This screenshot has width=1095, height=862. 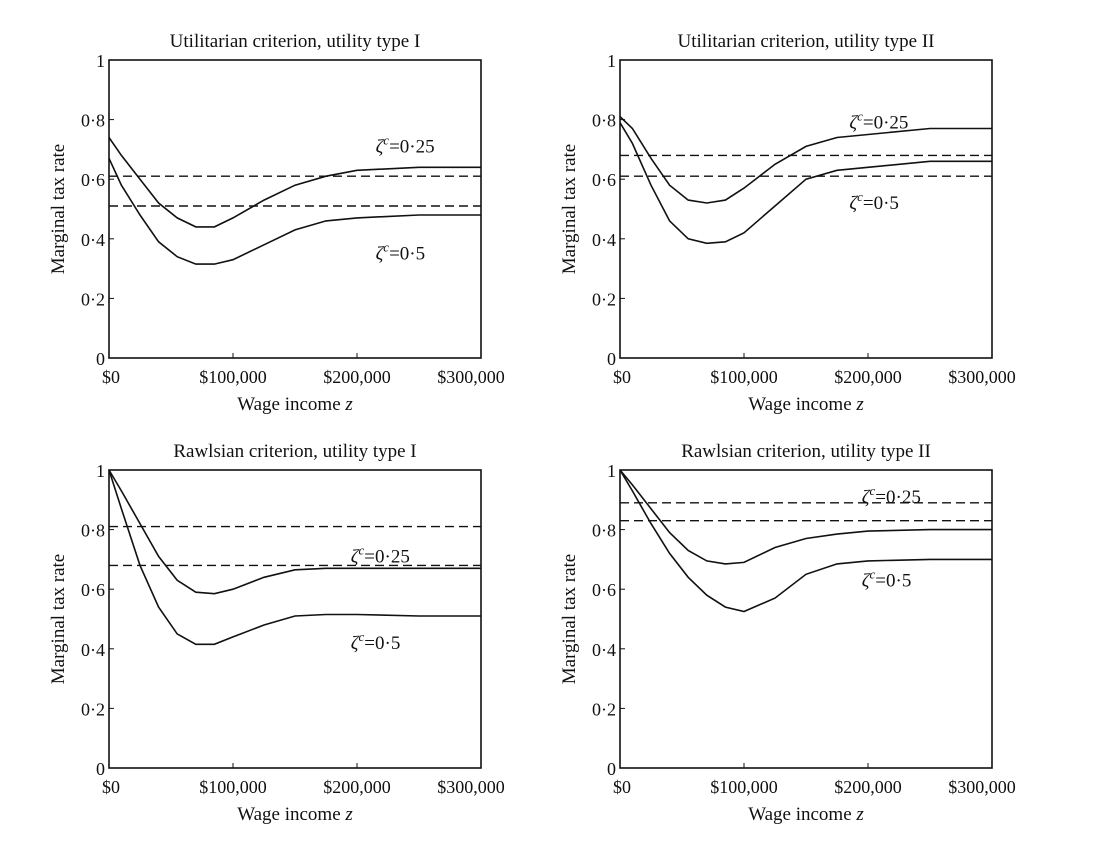 I want to click on chart-title: Utilitarian criterion, utility type I, so click(x=295, y=41).